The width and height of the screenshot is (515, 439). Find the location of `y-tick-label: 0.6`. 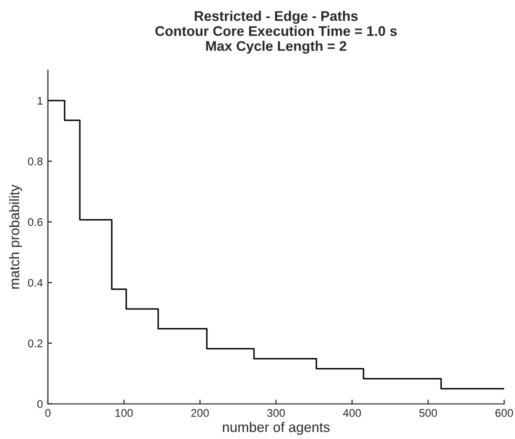

y-tick-label: 0.6 is located at coordinates (35, 222).